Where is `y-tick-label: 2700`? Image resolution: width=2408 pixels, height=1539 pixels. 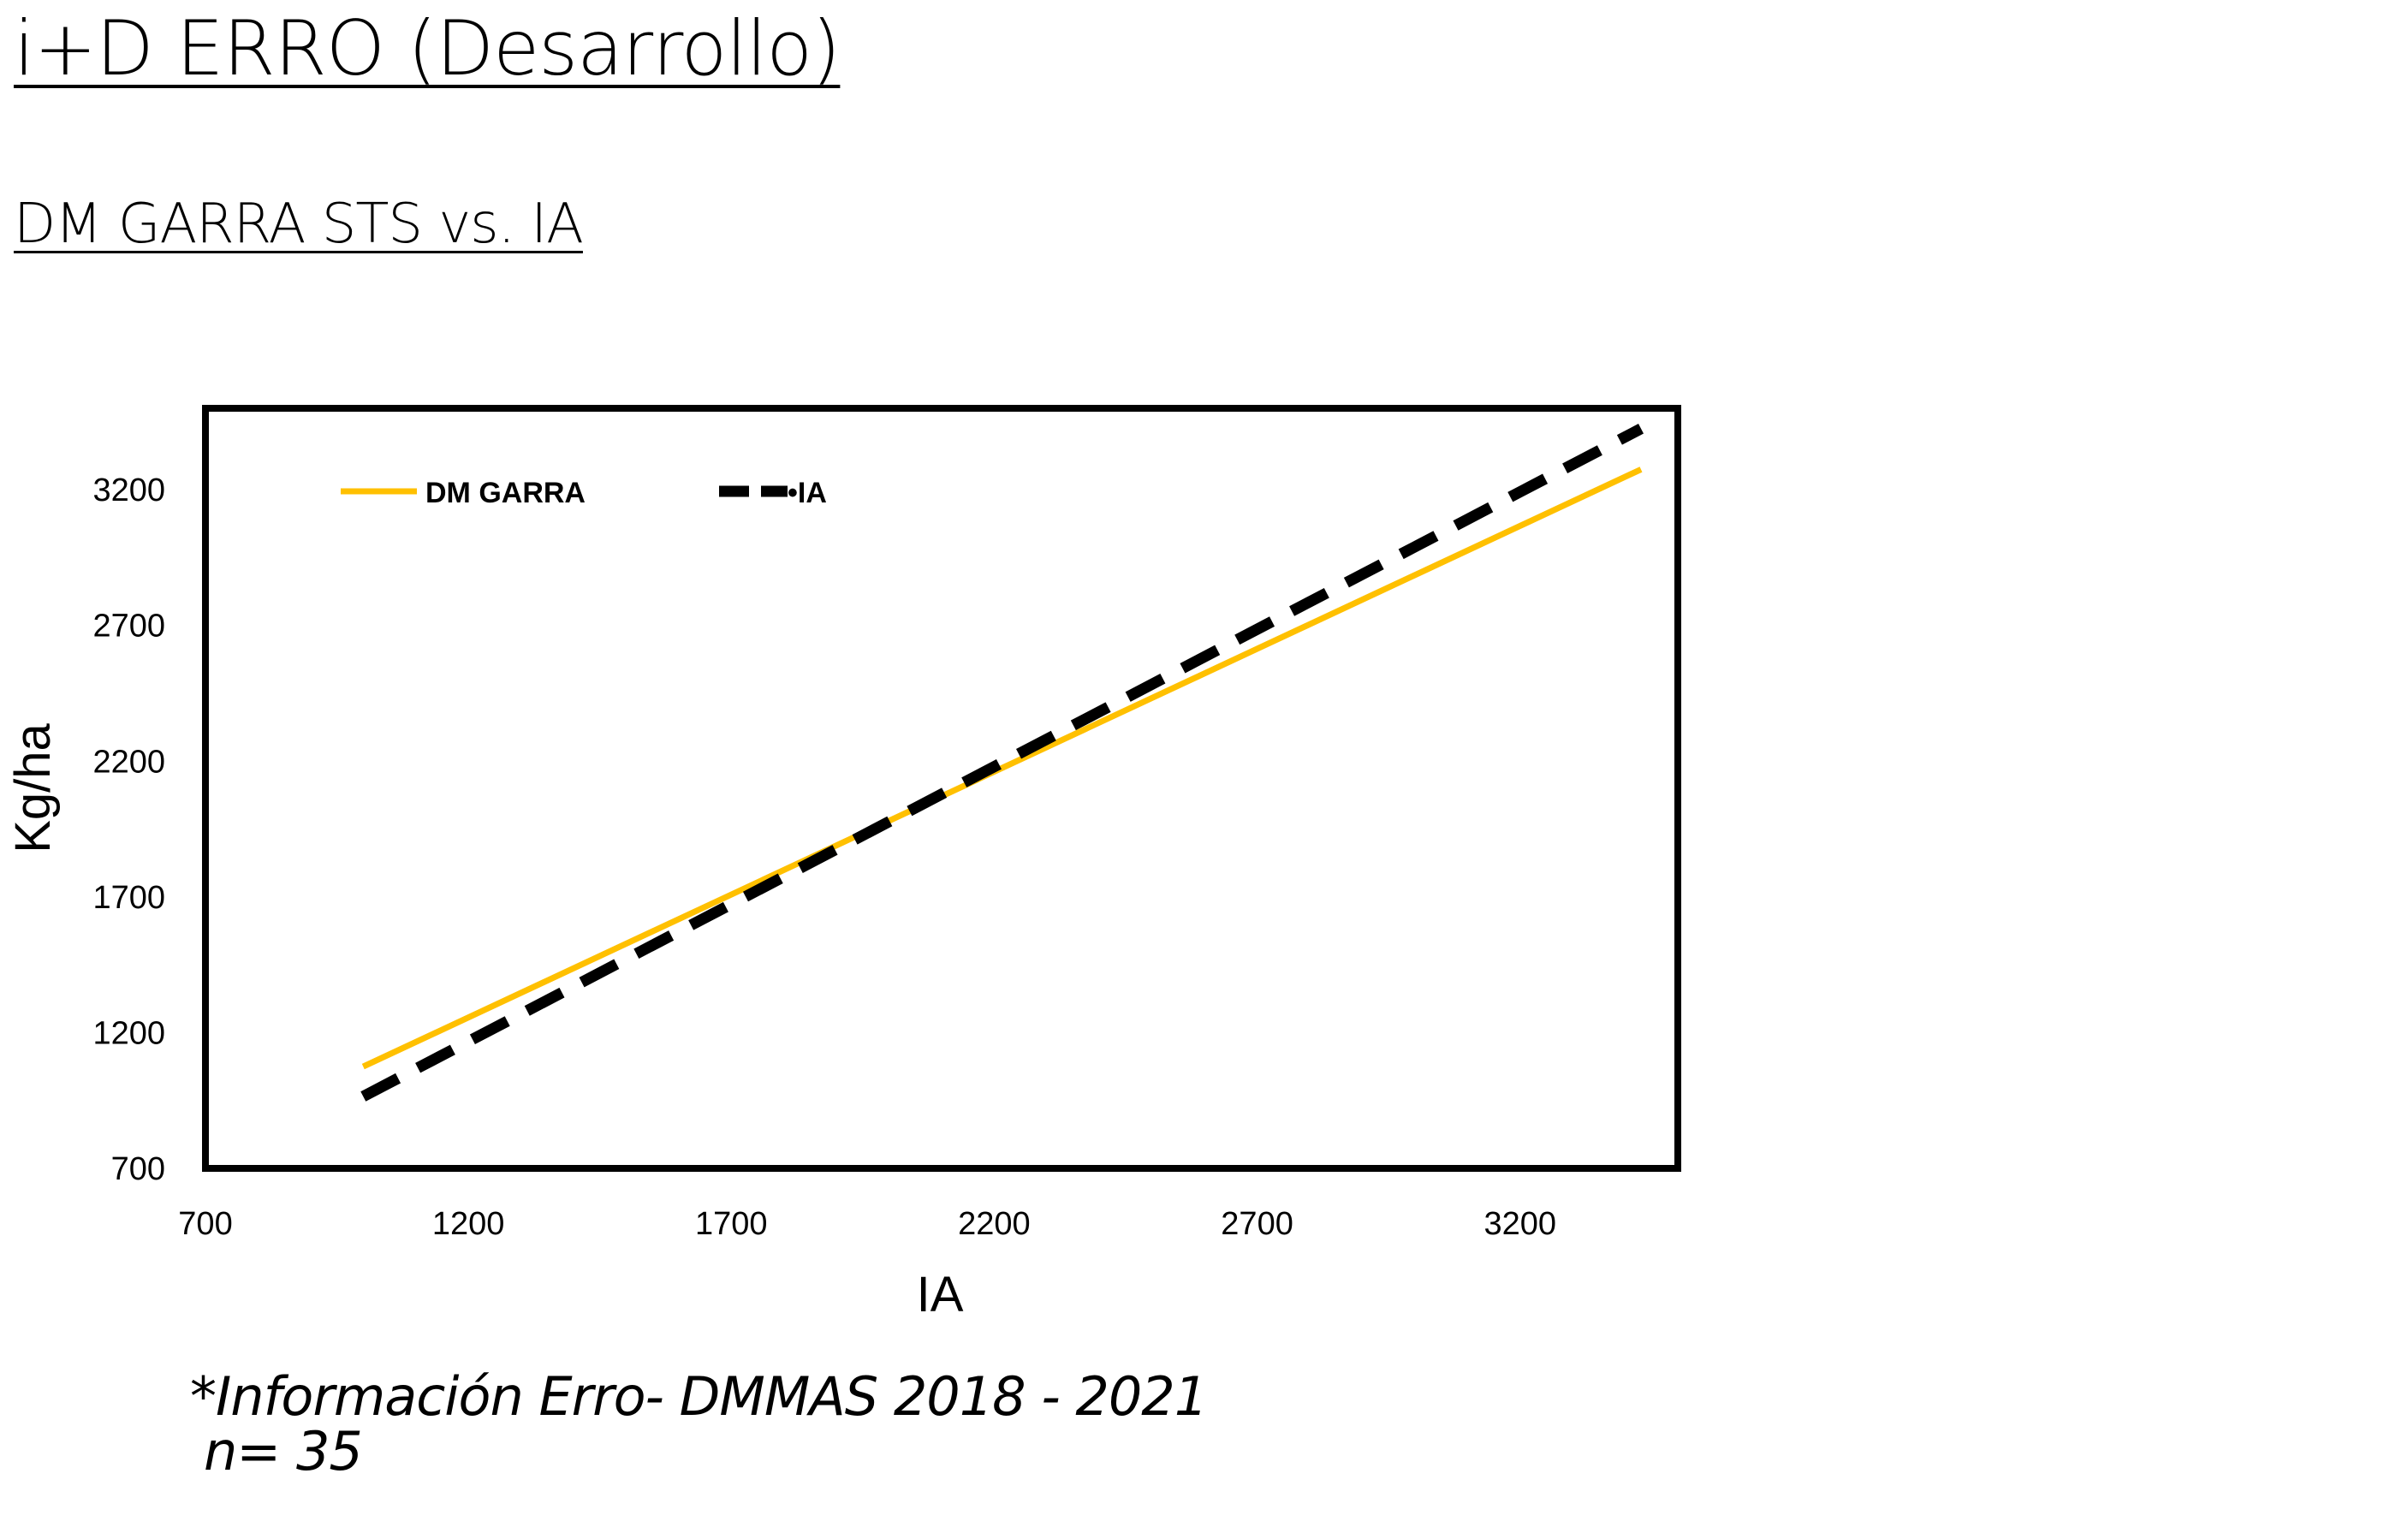
y-tick-label: 2700 is located at coordinates (128, 627).